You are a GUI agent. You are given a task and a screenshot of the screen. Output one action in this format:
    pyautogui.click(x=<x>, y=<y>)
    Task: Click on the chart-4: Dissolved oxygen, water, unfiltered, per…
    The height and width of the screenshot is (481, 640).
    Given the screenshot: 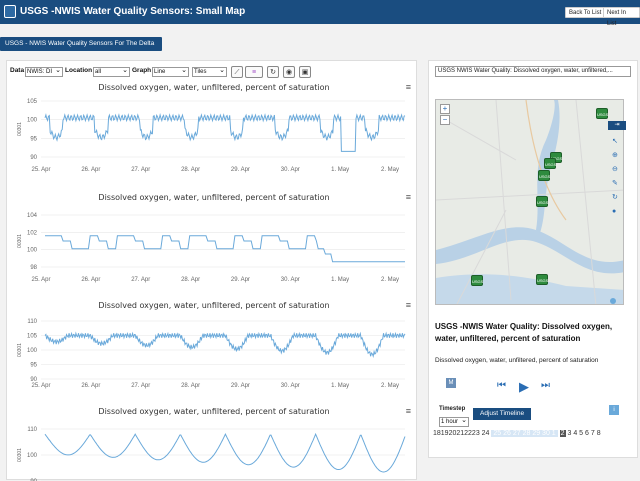 What is the action you would take?
    pyautogui.click(x=214, y=443)
    